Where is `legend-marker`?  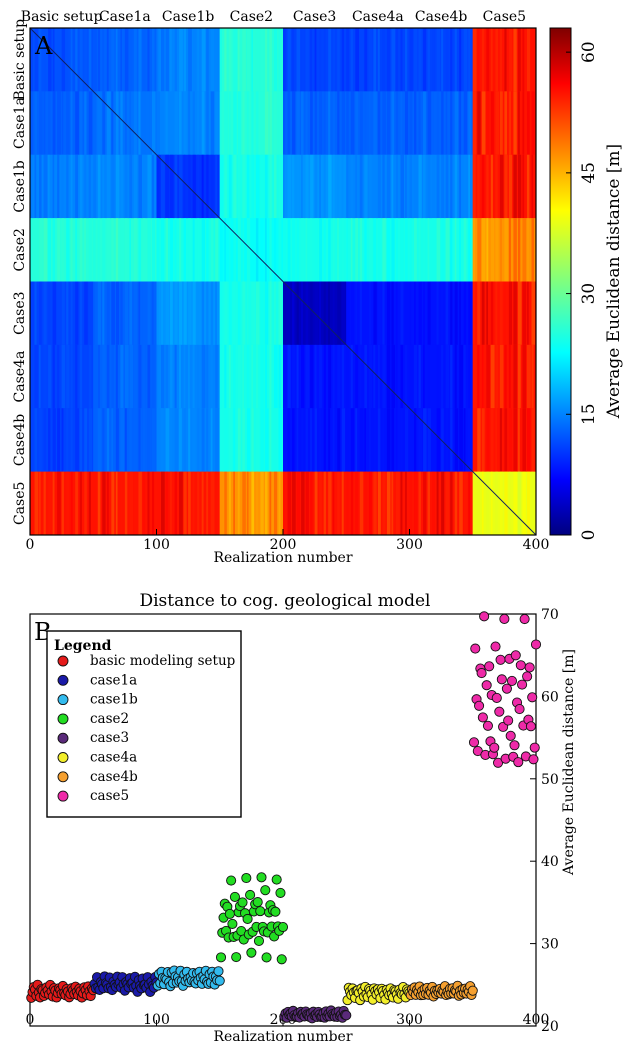
legend-marker is located at coordinates (63, 661).